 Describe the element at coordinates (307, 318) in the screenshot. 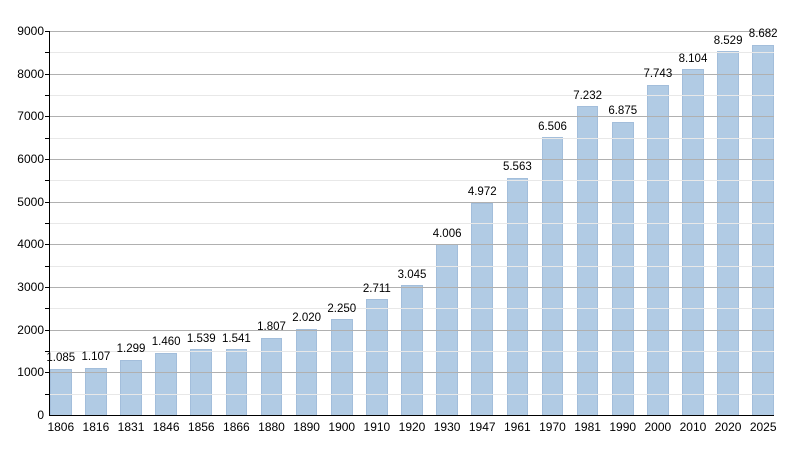

I see `bar-value-label-1890: 2.020` at that location.